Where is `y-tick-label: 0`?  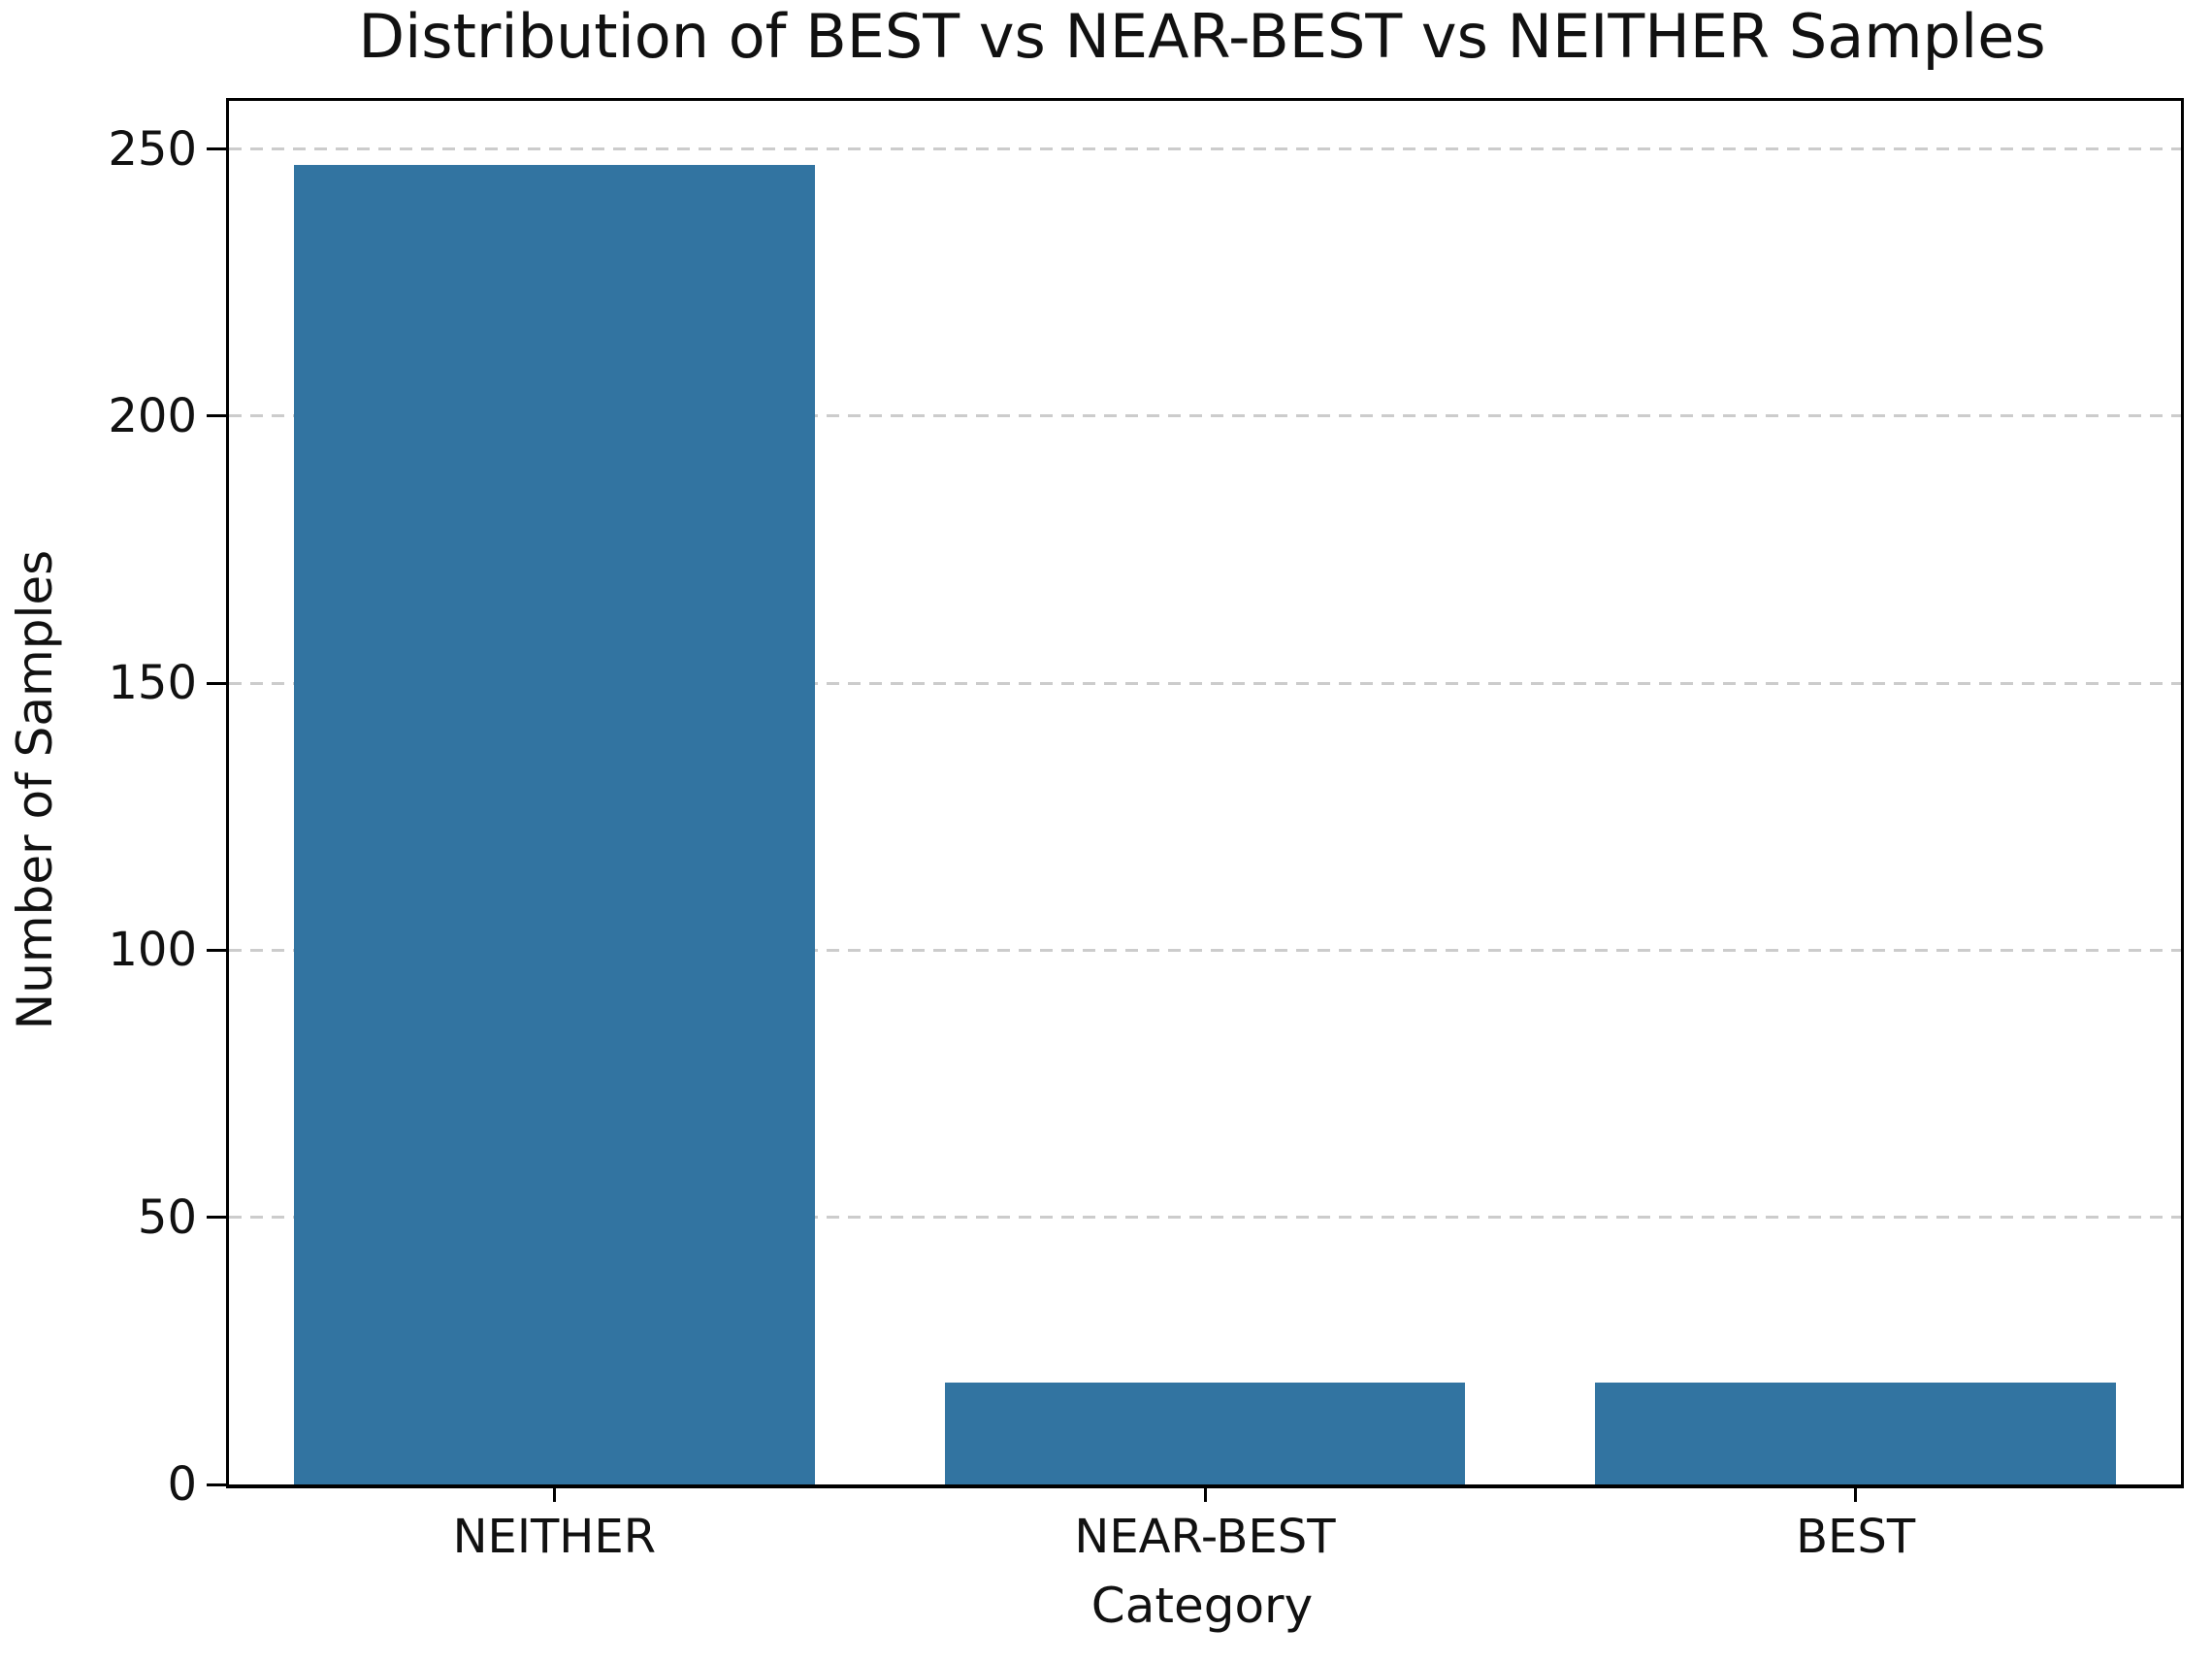 y-tick-label: 0 is located at coordinates (182, 1484).